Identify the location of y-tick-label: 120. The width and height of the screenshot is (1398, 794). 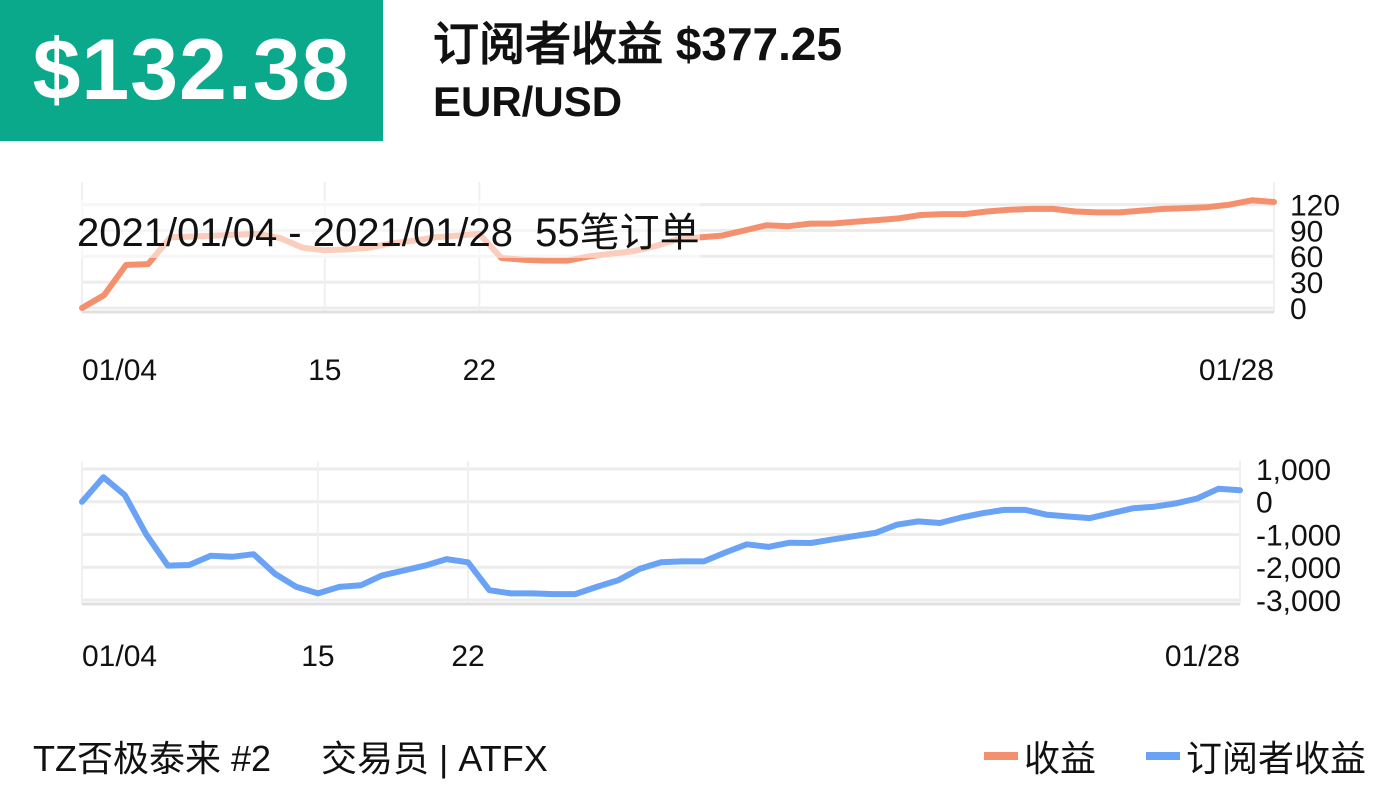
(1315, 205).